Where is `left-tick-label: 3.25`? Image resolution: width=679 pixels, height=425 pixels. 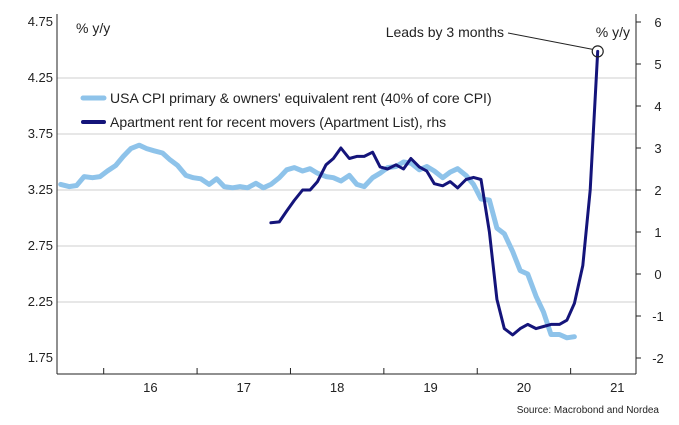
left-tick-label: 3.25 is located at coordinates (40, 189).